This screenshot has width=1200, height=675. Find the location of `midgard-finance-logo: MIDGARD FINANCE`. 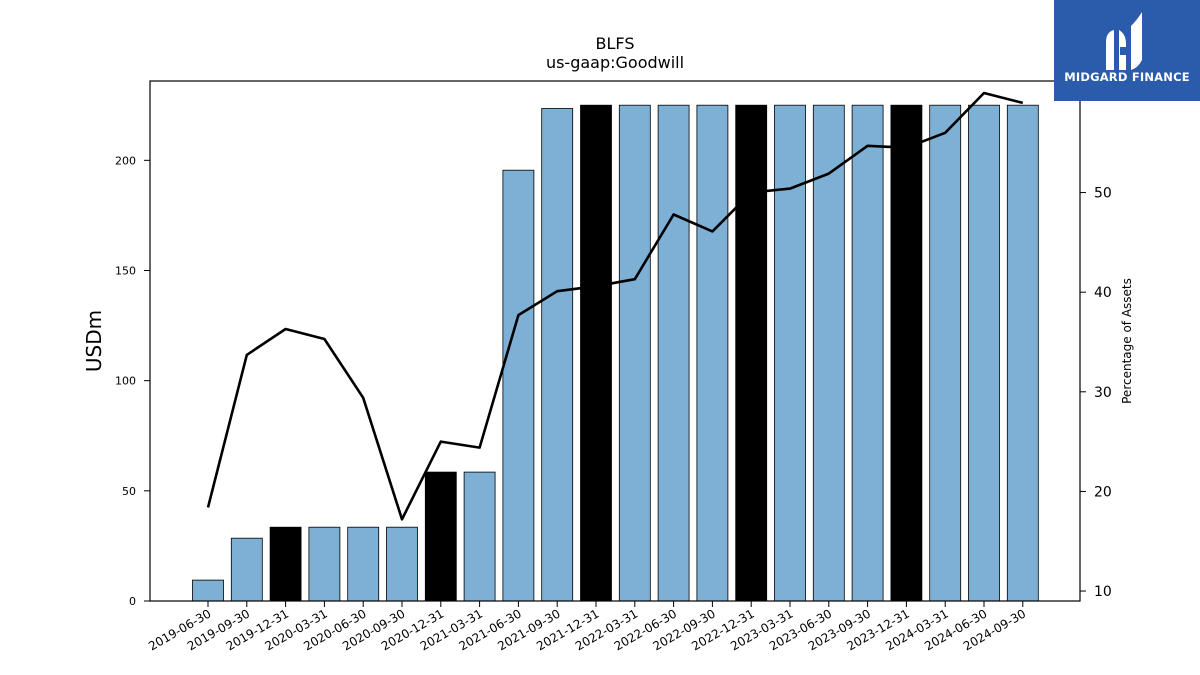

midgard-finance-logo: MIDGARD FINANCE is located at coordinates (1127, 50).